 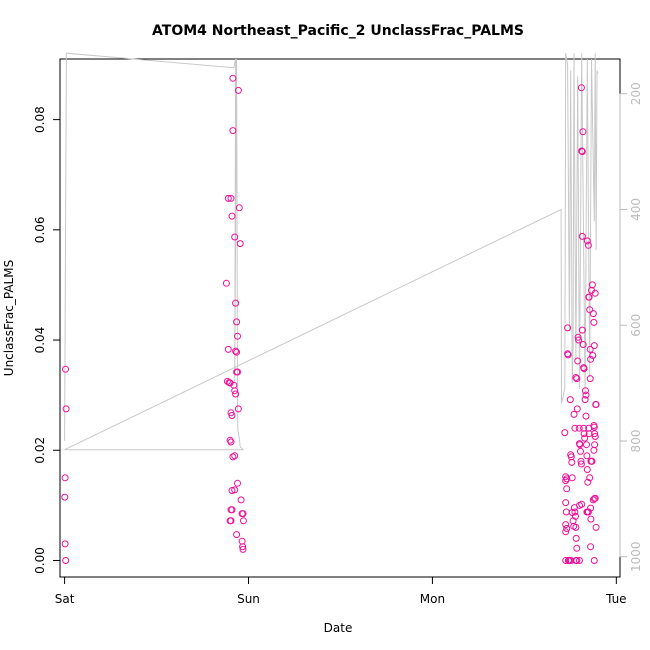 I want to click on y2-tick-label: 400, so click(x=636, y=209).